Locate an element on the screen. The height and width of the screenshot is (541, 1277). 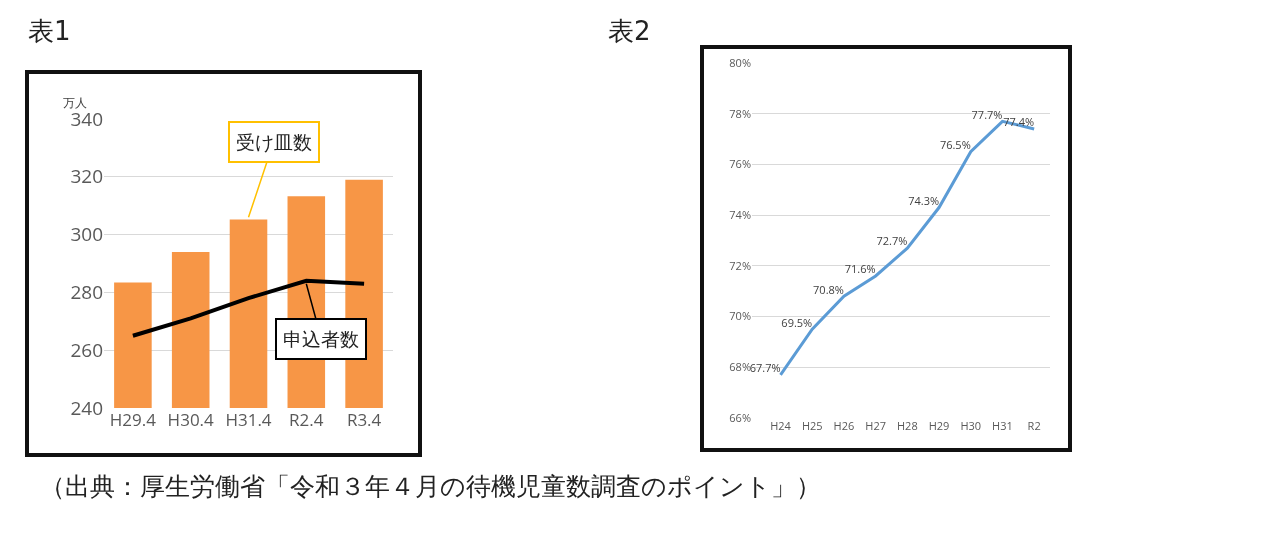
chart-title: 表2 is located at coordinates (629, 31).